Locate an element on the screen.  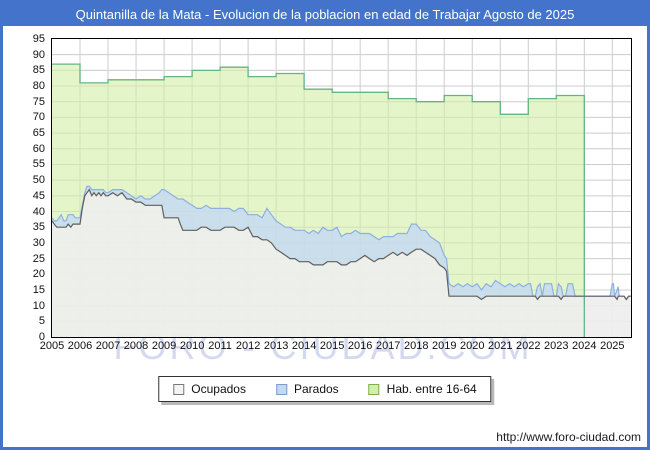
y-tick-label: 65 is located at coordinates (38, 133).